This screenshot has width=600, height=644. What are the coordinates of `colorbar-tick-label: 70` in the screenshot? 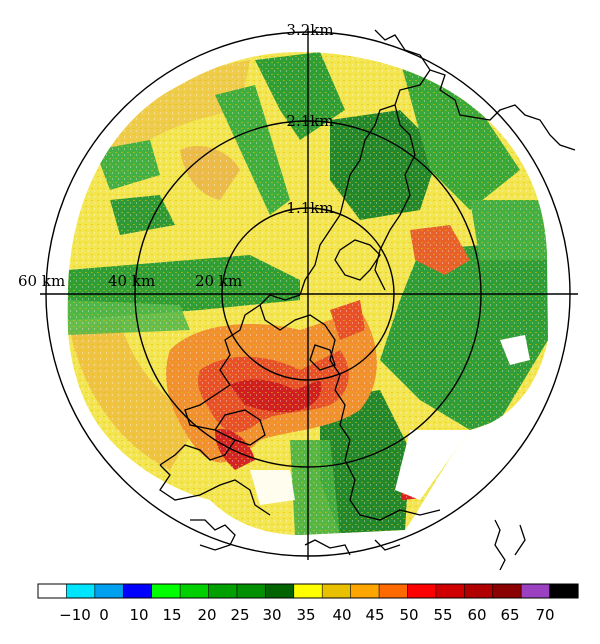 It's located at (544, 615).